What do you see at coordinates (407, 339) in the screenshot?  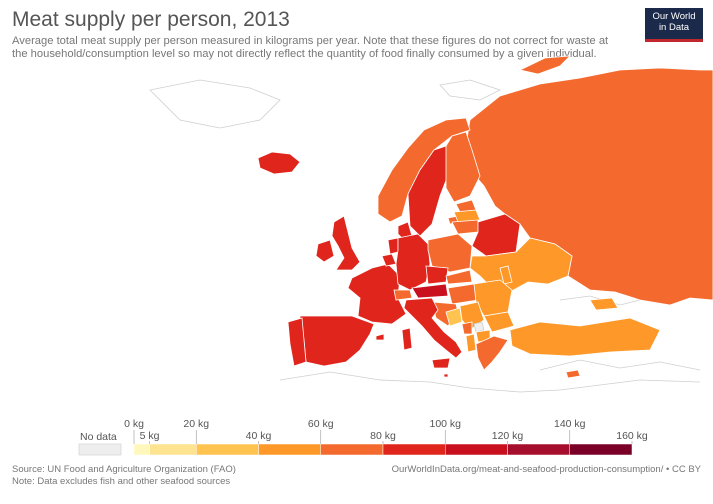 I see `country-italy-sardinia` at bounding box center [407, 339].